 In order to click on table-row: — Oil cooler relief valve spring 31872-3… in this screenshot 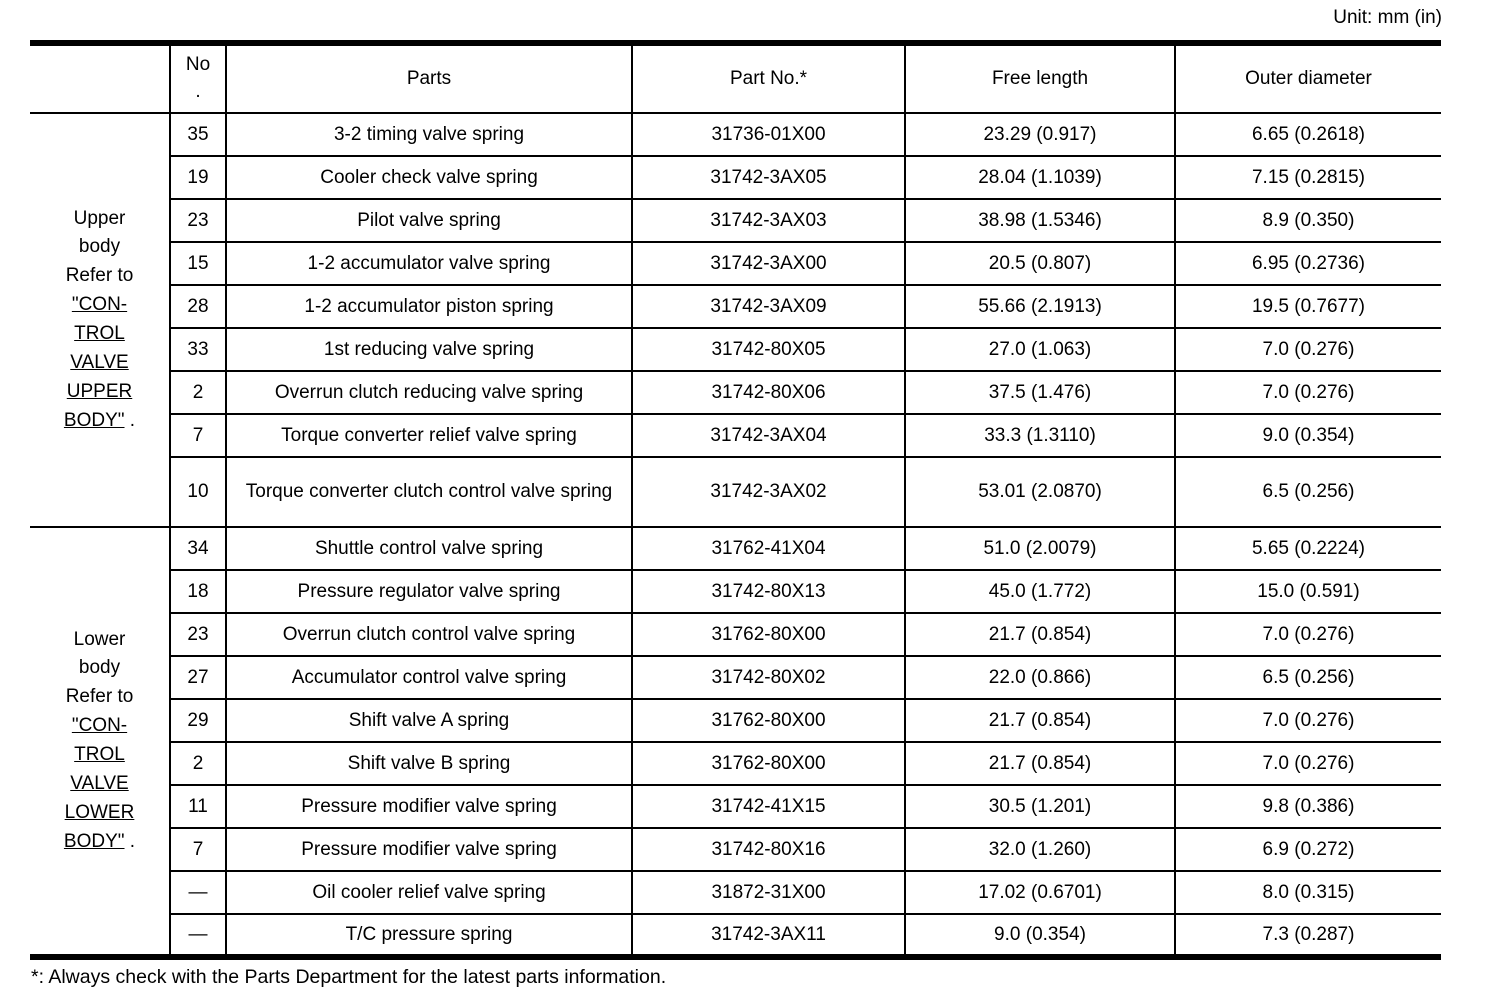, I will do `click(735, 892)`.